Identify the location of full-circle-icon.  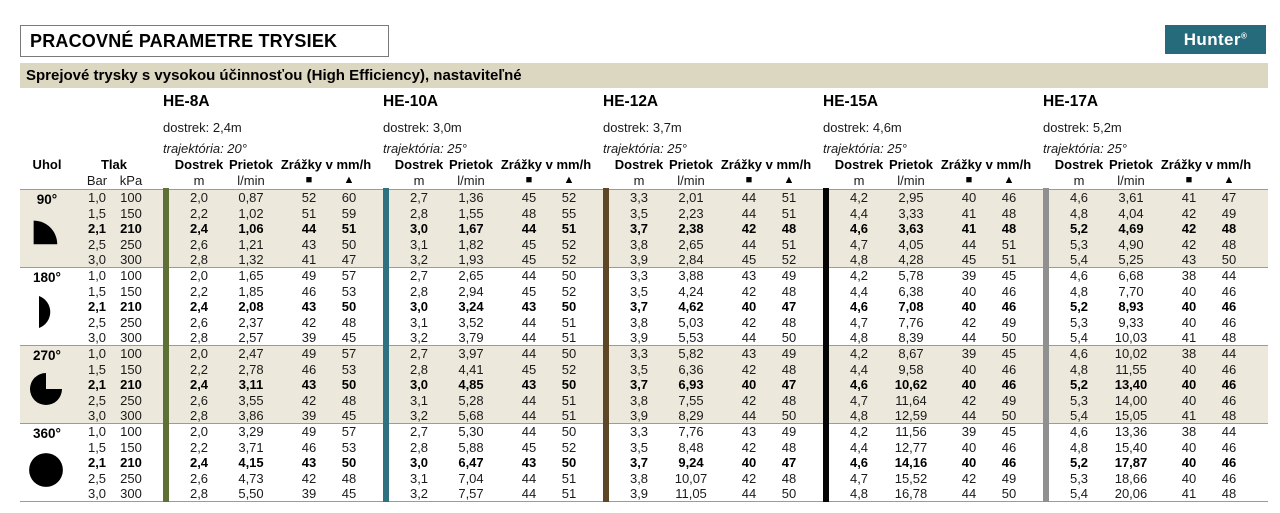
(46, 470).